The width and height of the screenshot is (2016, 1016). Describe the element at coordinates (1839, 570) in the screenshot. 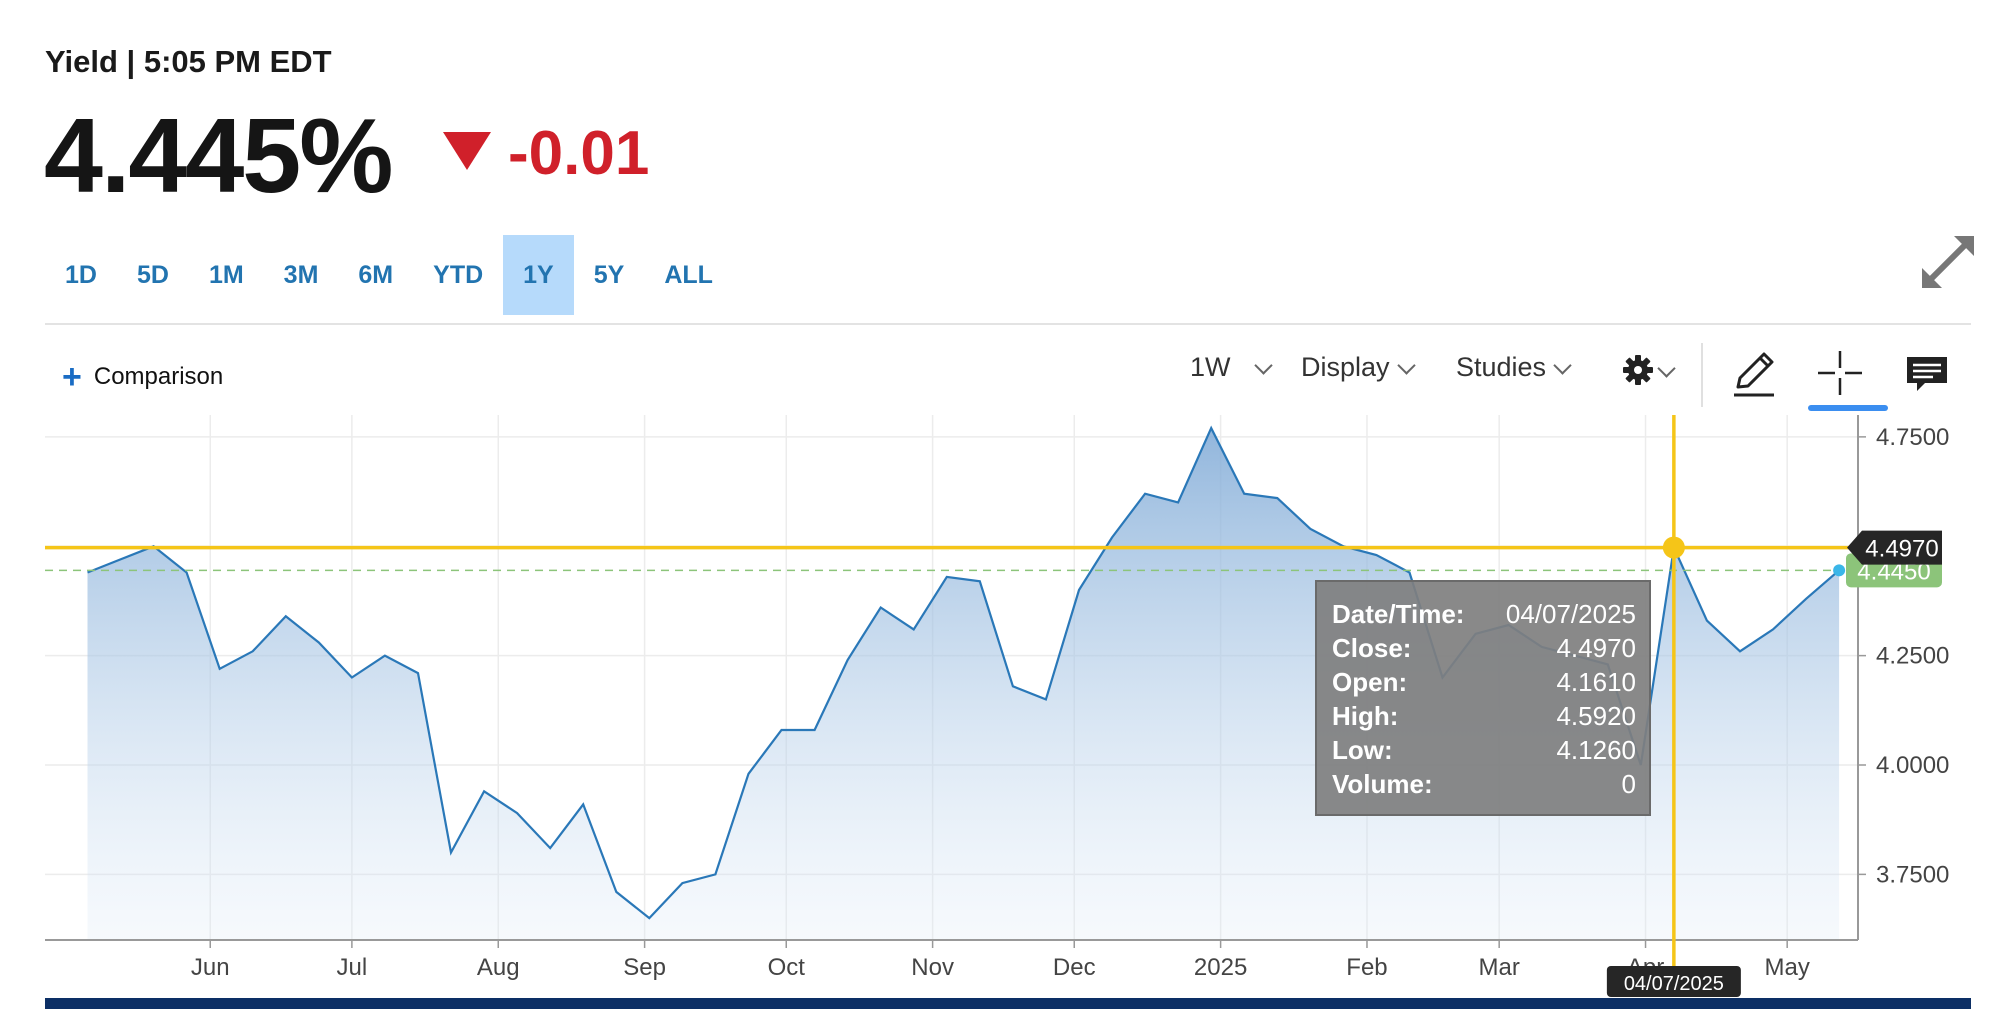

I see `last-point-marker` at that location.